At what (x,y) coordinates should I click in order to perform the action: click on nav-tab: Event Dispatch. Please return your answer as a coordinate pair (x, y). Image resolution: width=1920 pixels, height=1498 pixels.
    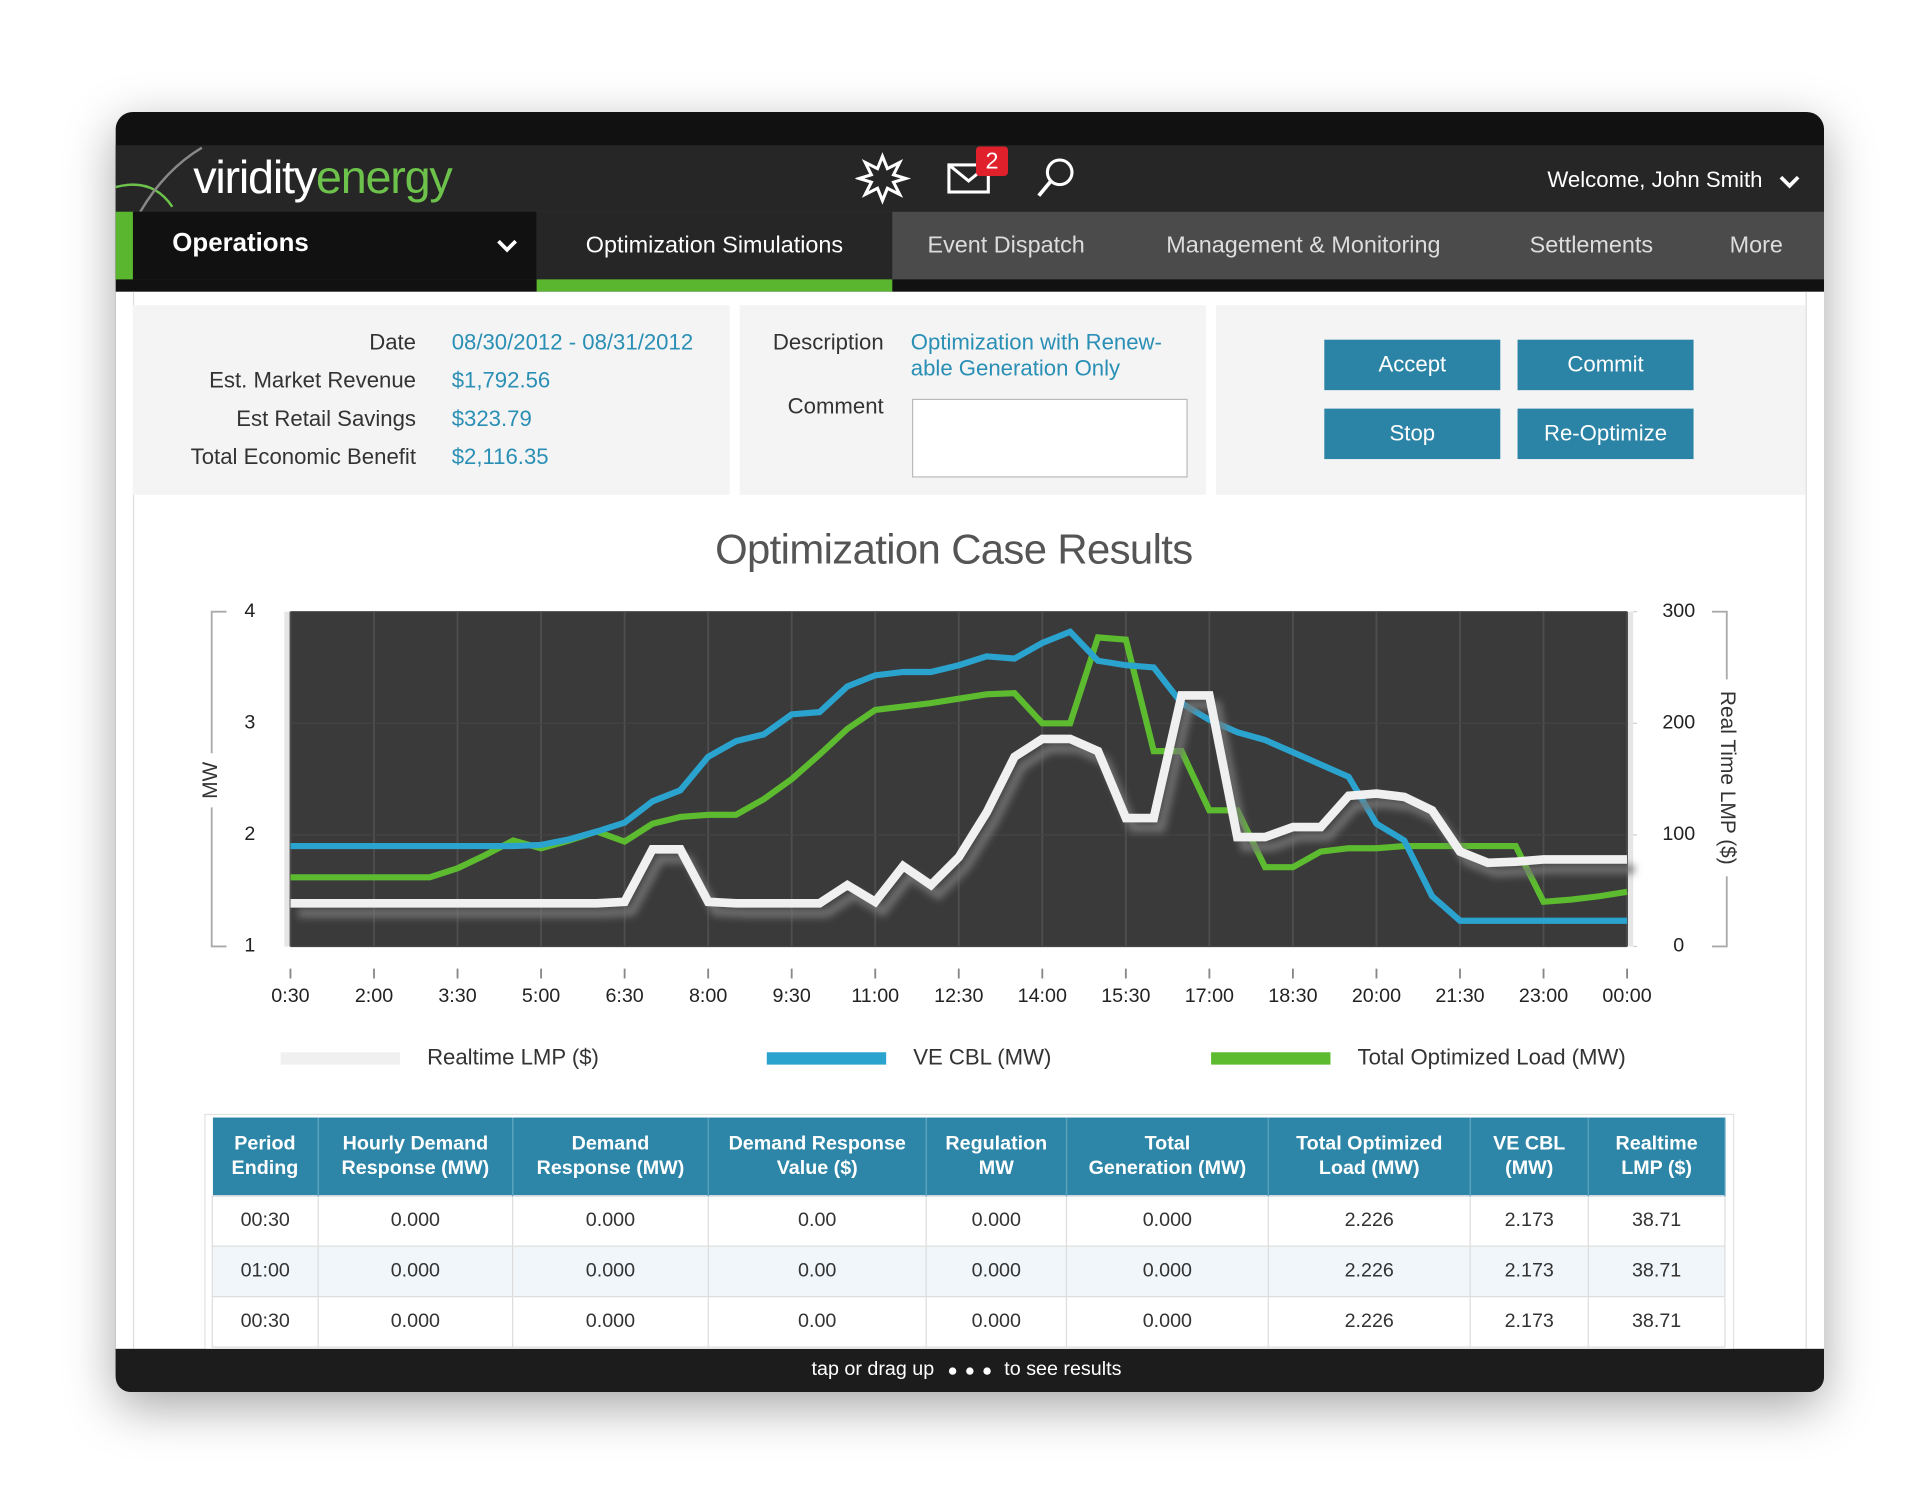
    Looking at the image, I should click on (1006, 245).